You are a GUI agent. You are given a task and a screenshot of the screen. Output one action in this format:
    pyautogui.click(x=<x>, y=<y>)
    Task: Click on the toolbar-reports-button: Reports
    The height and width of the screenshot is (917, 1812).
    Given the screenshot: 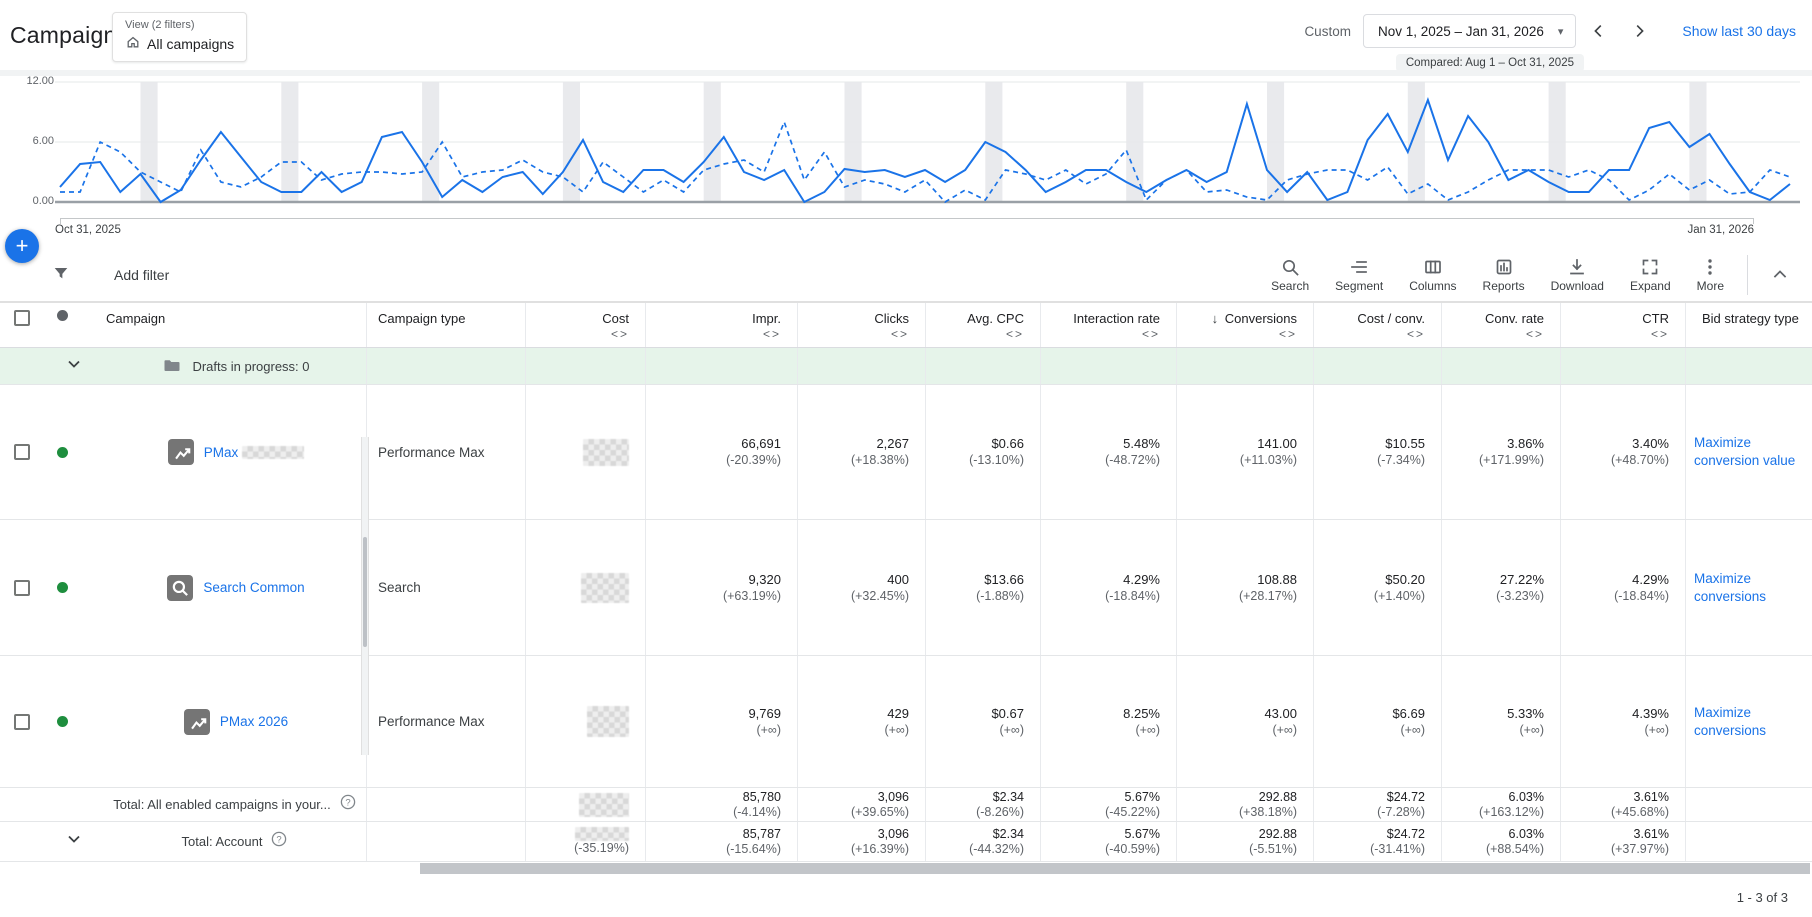 What is the action you would take?
    pyautogui.click(x=1504, y=275)
    